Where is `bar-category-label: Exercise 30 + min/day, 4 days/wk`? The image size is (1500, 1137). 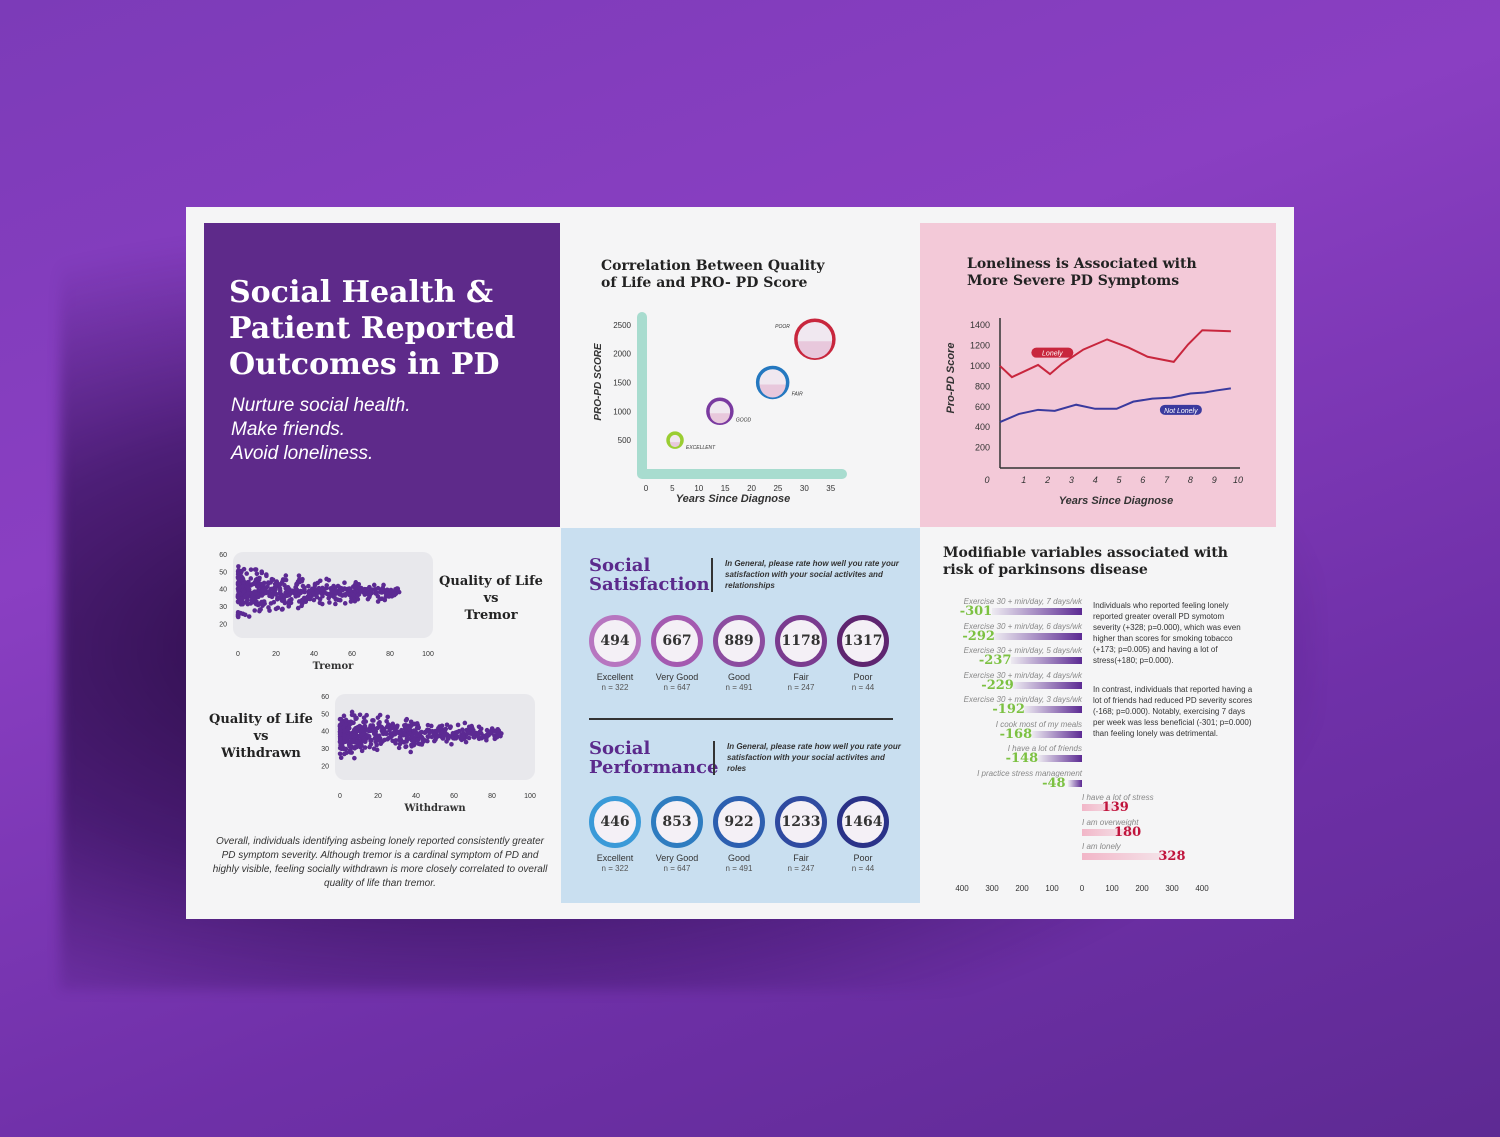
bar-category-label: Exercise 30 + min/day, 4 days/wk is located at coordinates (1022, 675).